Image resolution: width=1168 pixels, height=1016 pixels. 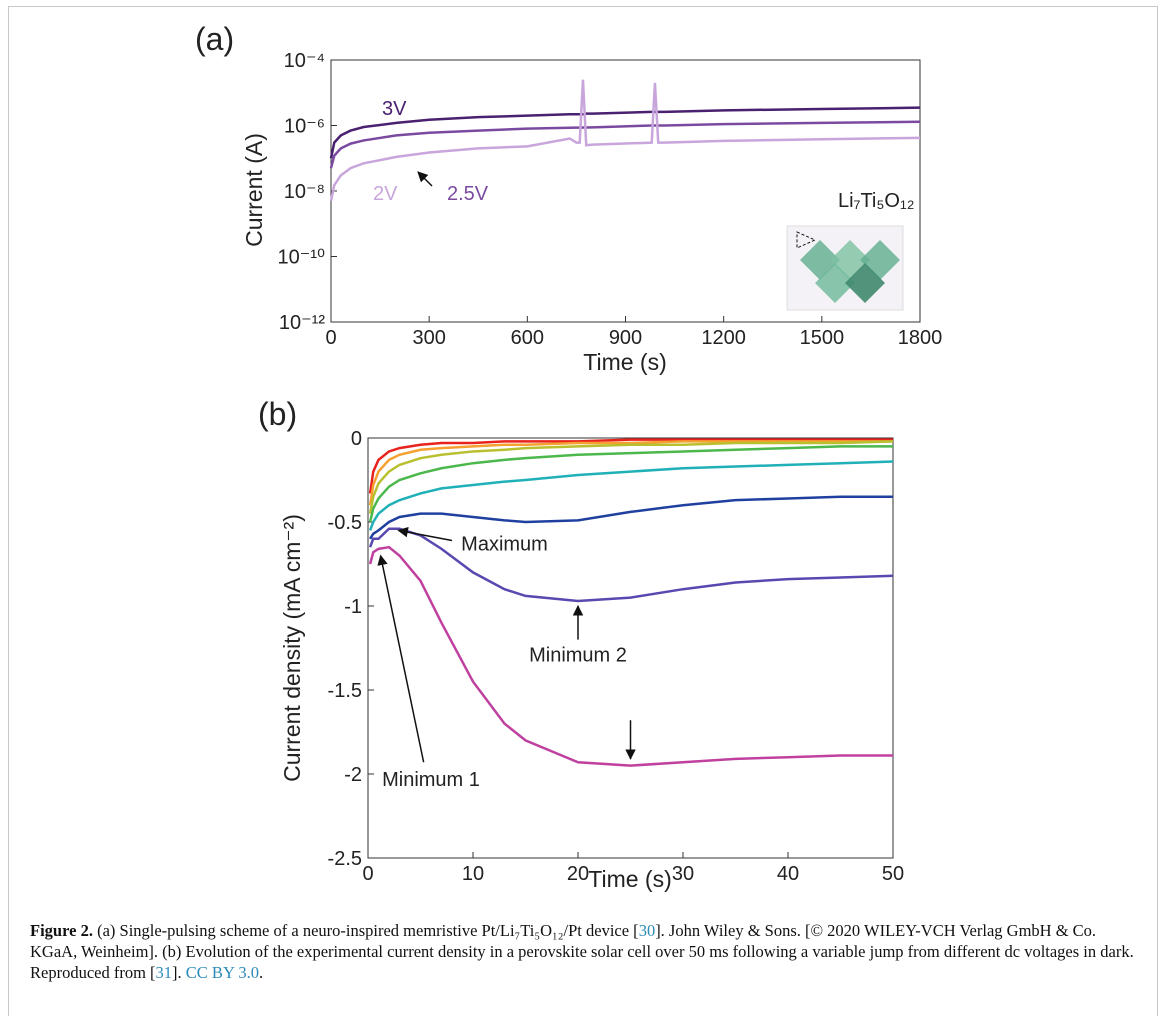 I want to click on annotation: Minimum 1, so click(x=431, y=780).